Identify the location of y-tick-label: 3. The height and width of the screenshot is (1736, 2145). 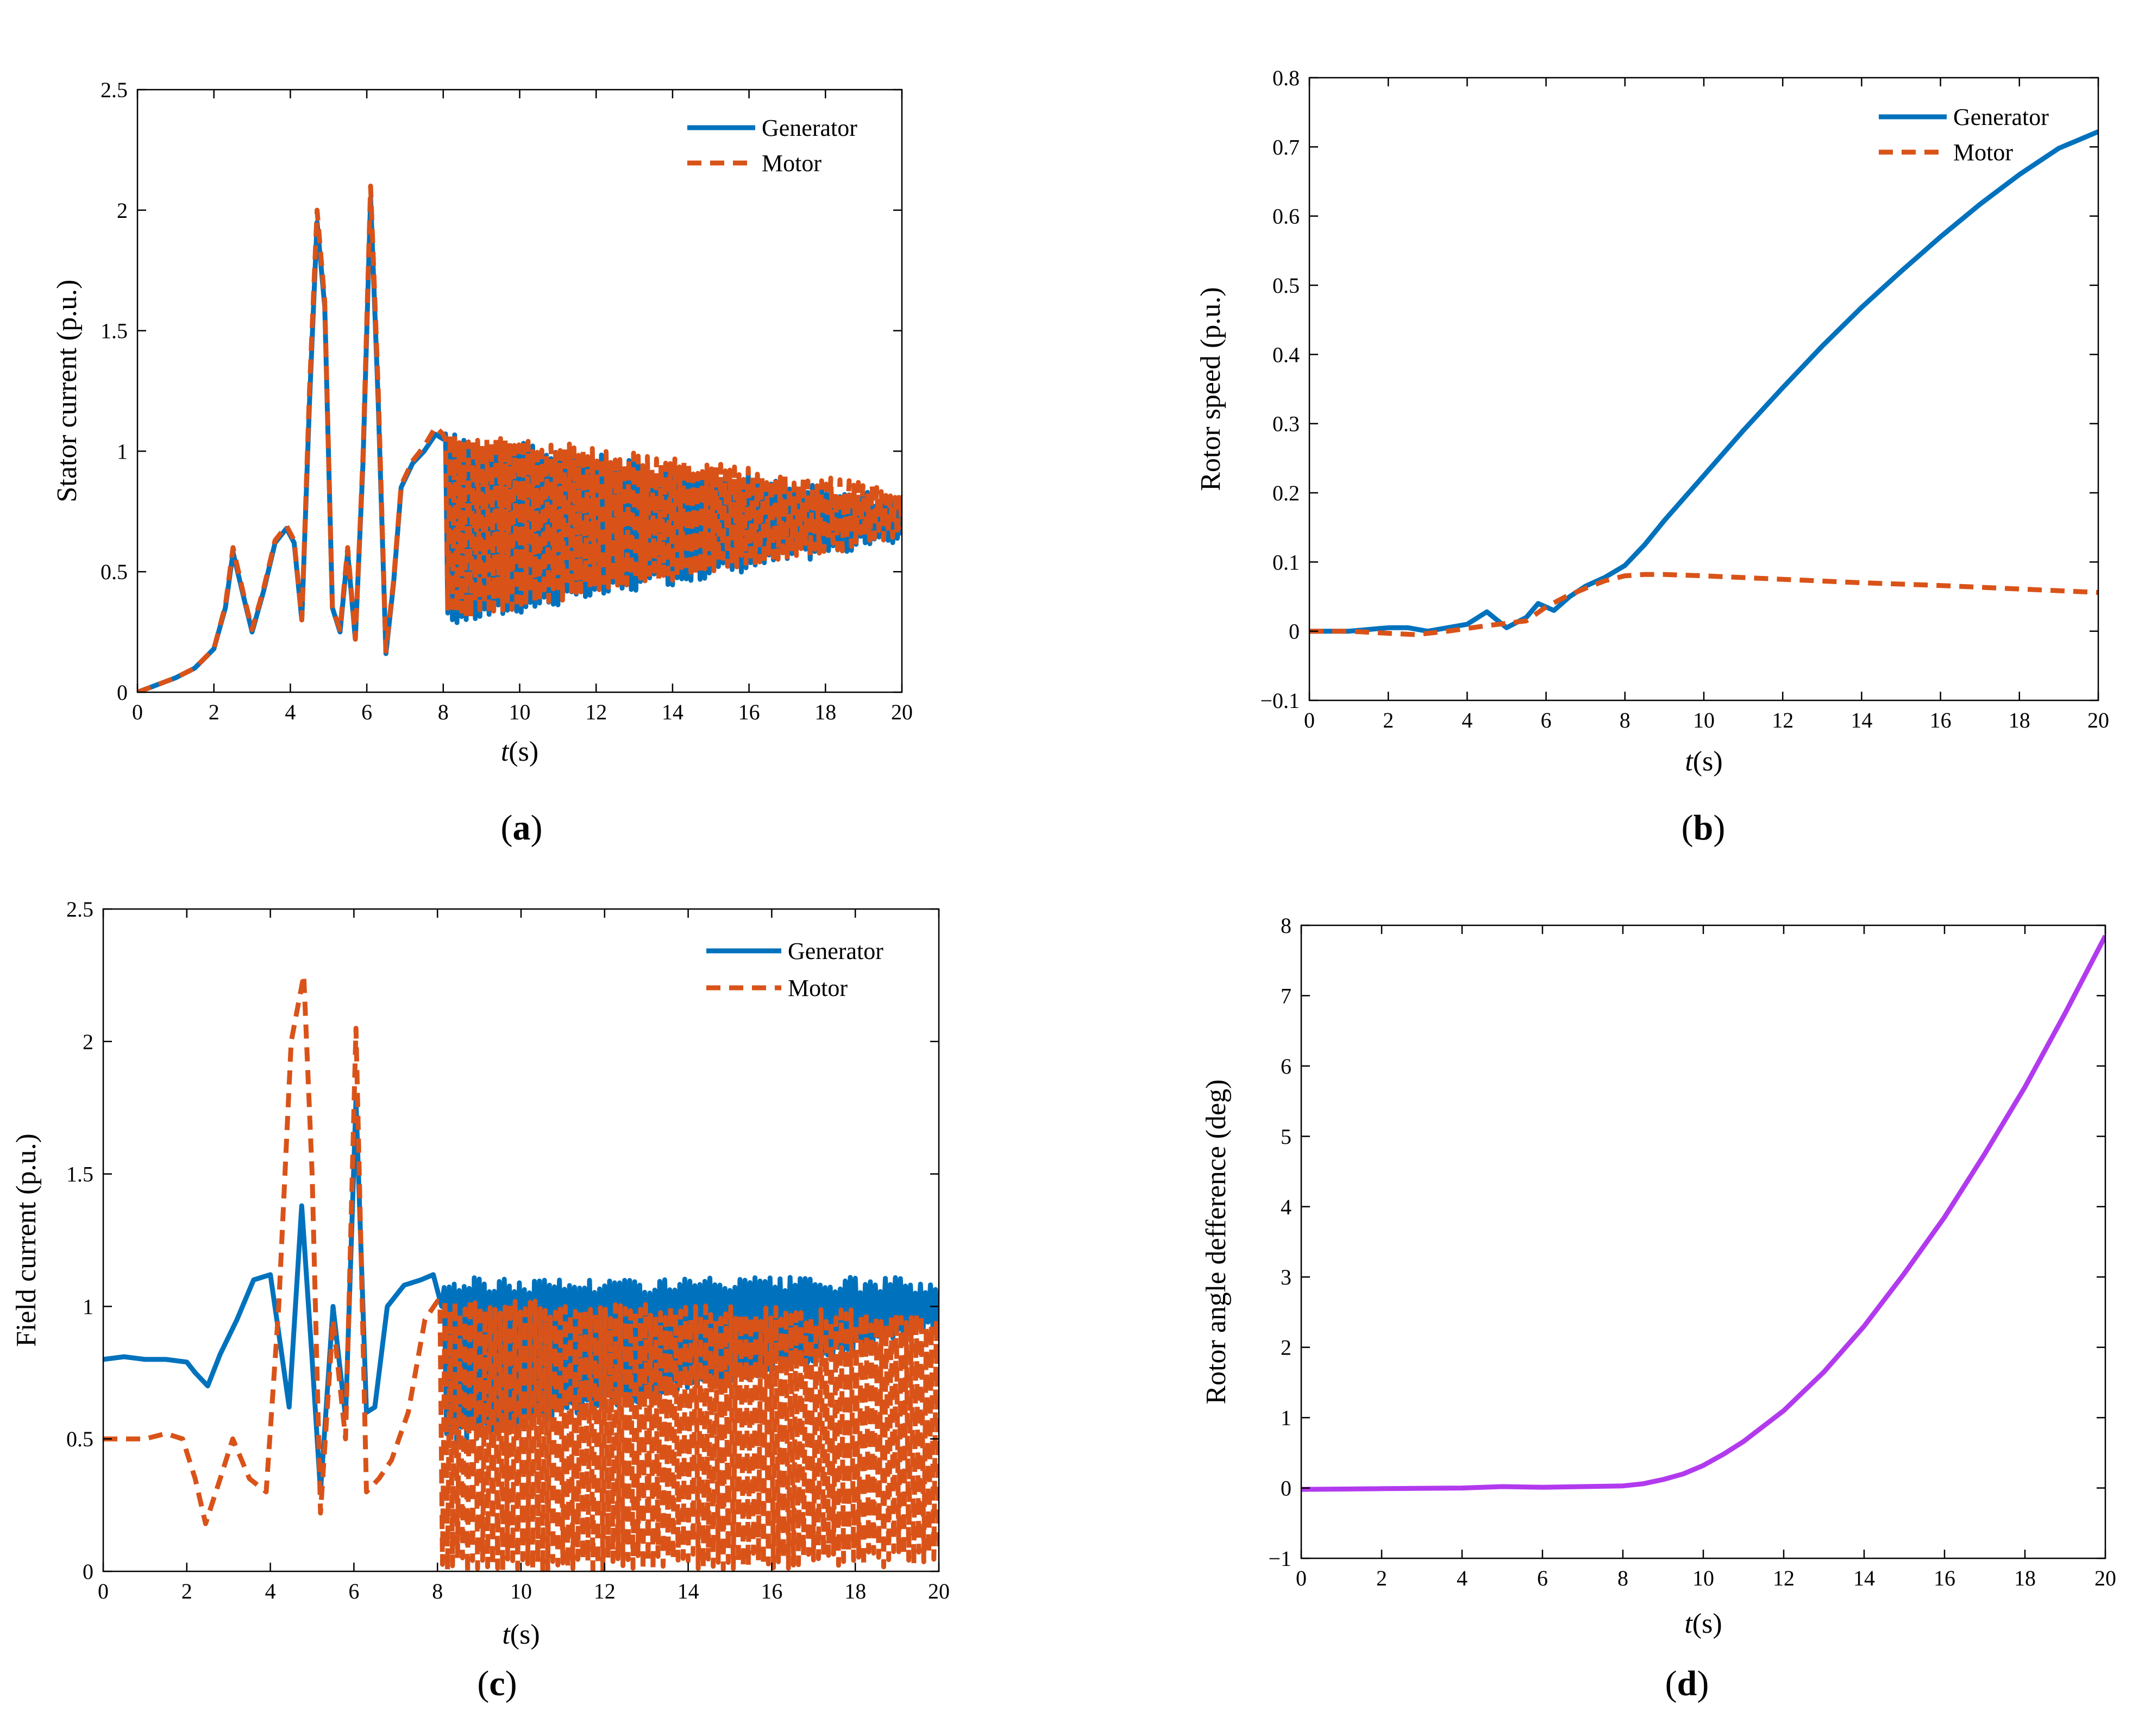
(1286, 1277).